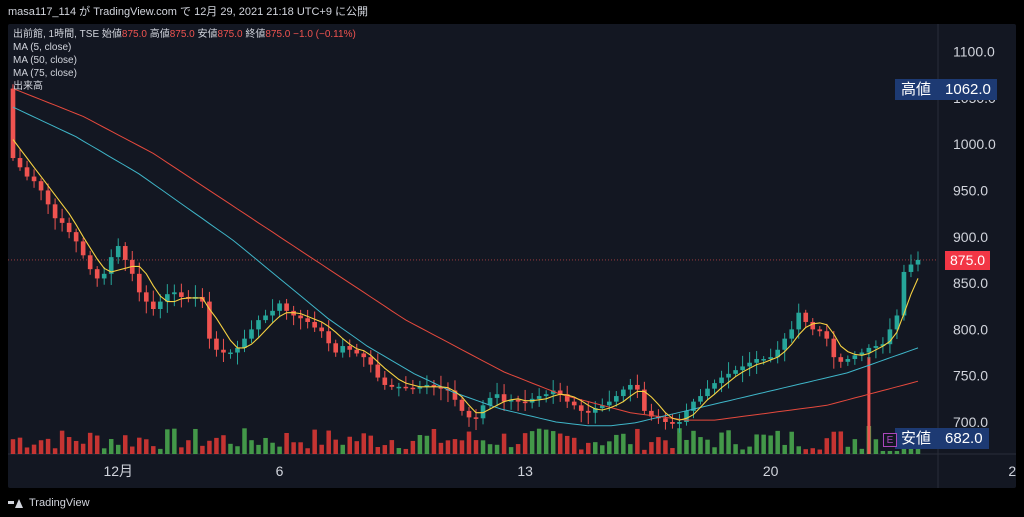 The image size is (1024, 517). I want to click on legend-volume: 出来高, so click(28, 86).